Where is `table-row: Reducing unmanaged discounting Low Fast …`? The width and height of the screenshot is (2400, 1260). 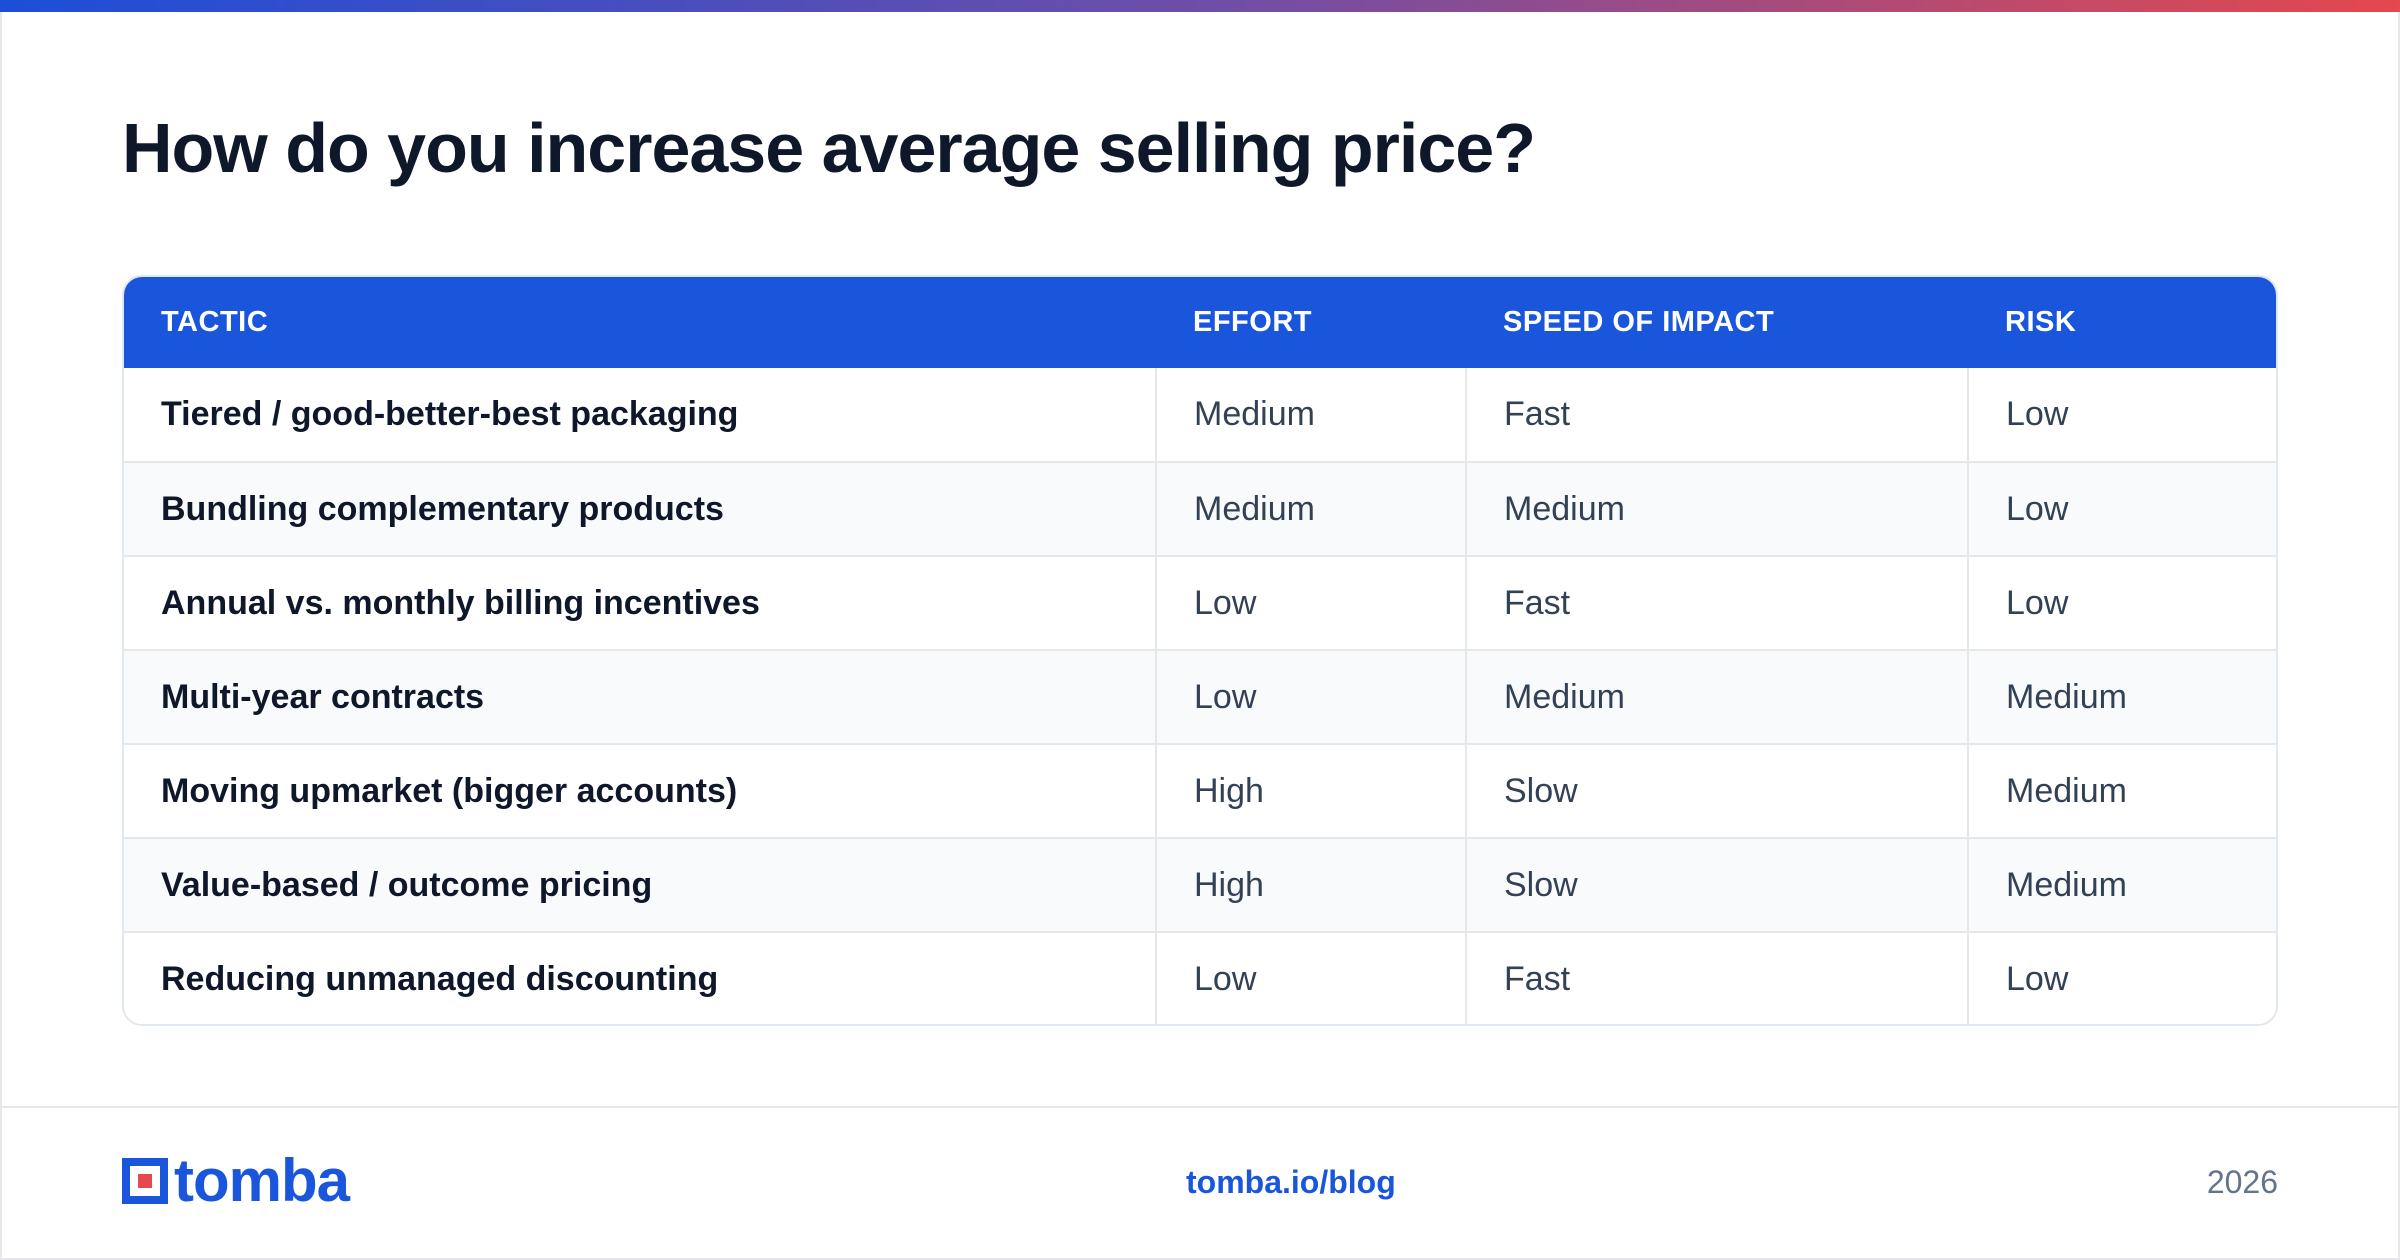
table-row: Reducing unmanaged discounting Low Fast … is located at coordinates (1200, 978).